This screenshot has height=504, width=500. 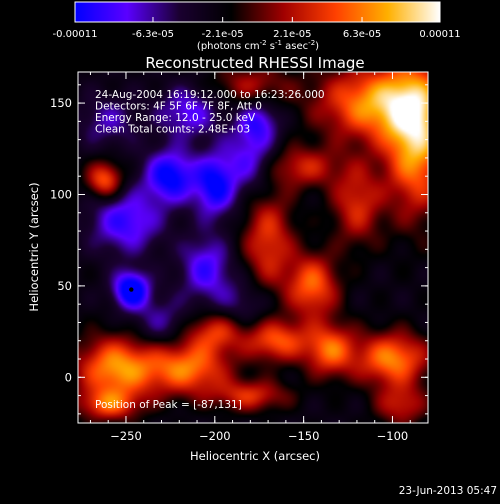 I want to click on footer-date: 23-Jun-2013 05:47, so click(x=448, y=491).